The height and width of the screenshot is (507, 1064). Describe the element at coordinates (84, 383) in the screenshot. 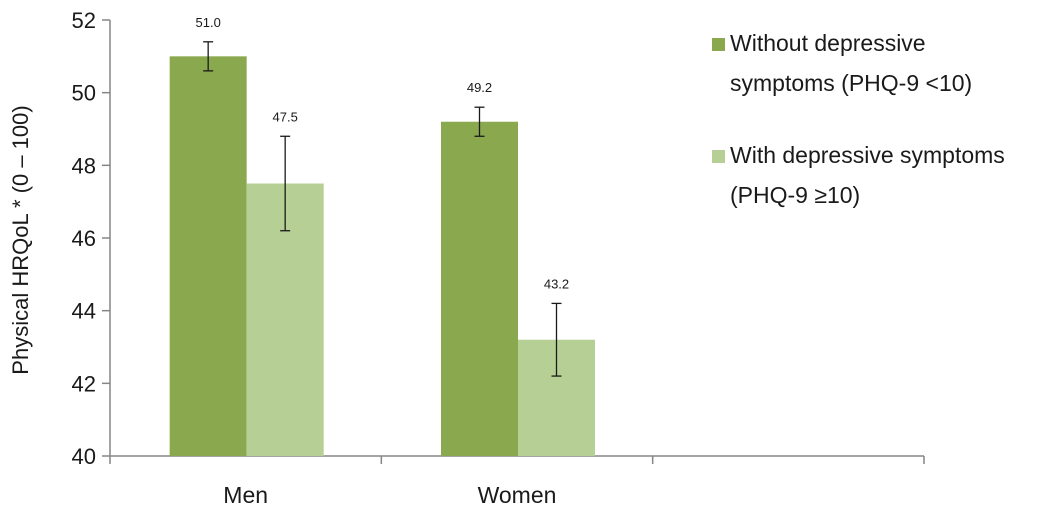

I see `y-tick-label: 42` at that location.